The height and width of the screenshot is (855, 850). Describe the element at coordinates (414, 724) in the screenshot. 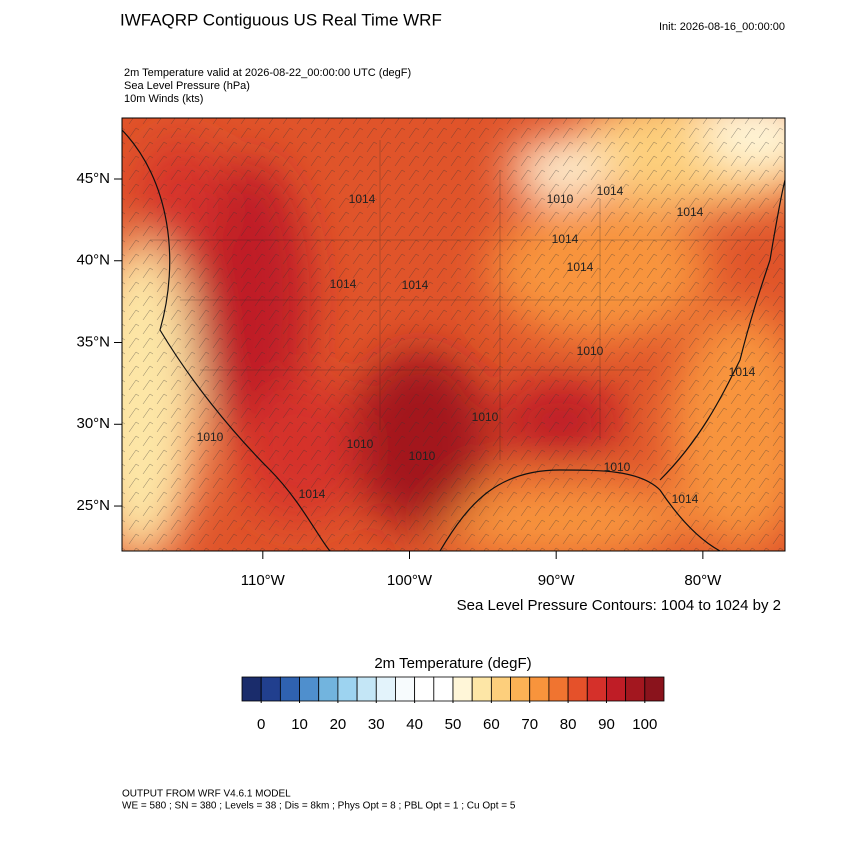

I see `colorbar-tick-label: 40` at that location.